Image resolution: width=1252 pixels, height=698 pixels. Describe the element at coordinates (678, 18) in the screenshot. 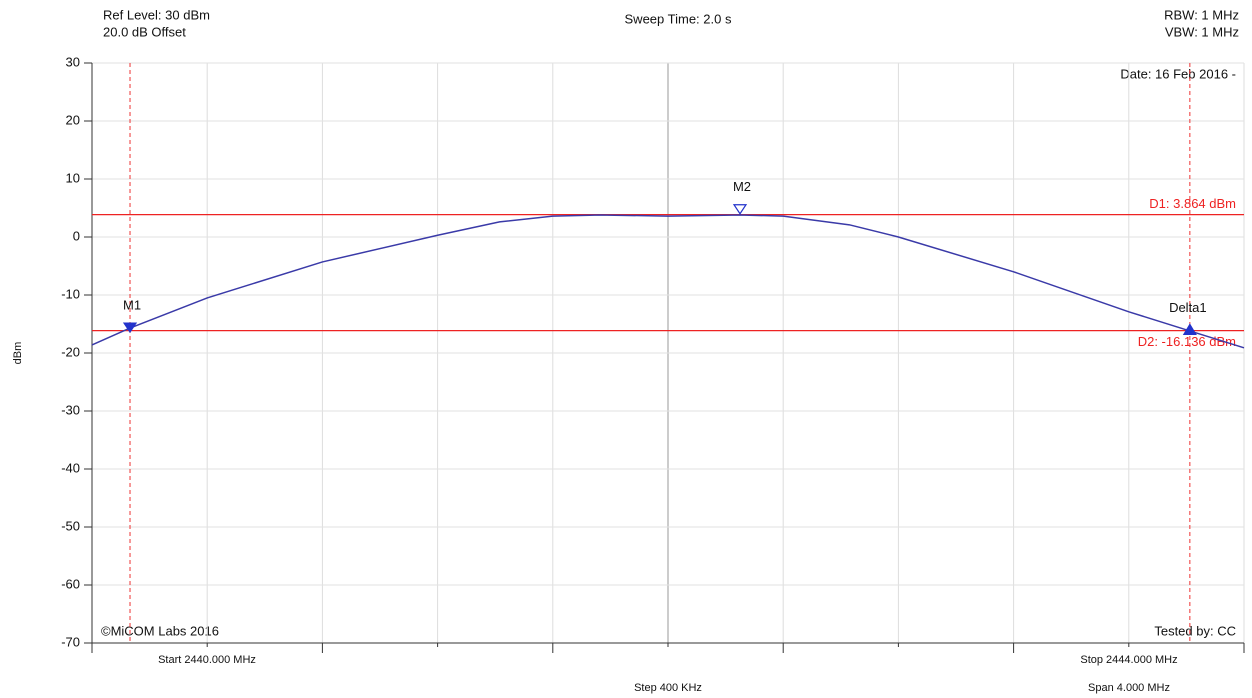

I see `sweep-time: Sweep Time: 2.0 s` at that location.